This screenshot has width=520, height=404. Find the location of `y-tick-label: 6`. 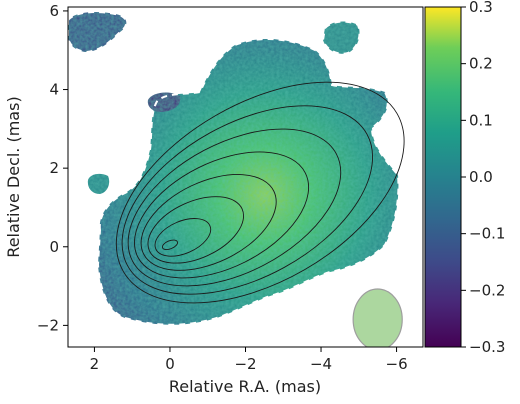

y-tick-label: 6 is located at coordinates (54, 11).